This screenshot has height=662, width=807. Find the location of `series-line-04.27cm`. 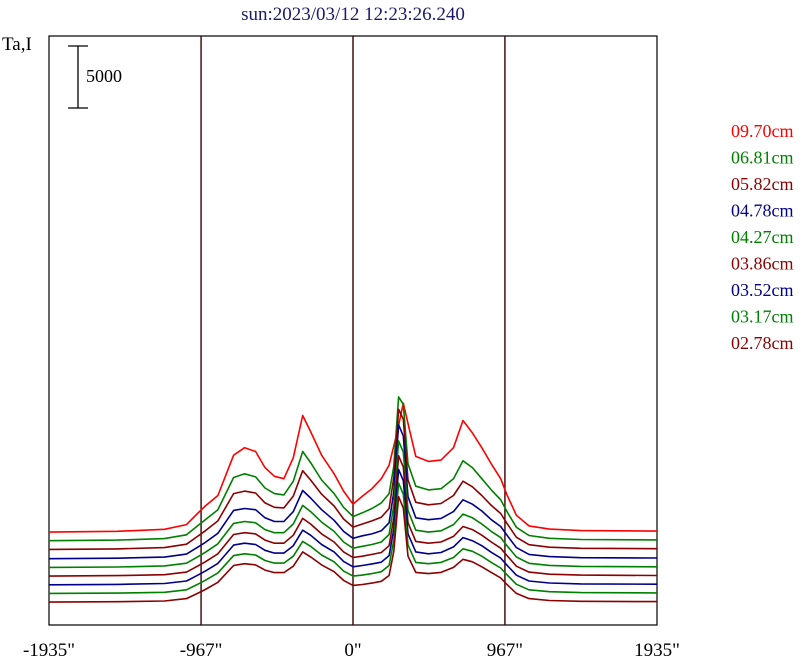

series-line-04.27cm is located at coordinates (353, 504).